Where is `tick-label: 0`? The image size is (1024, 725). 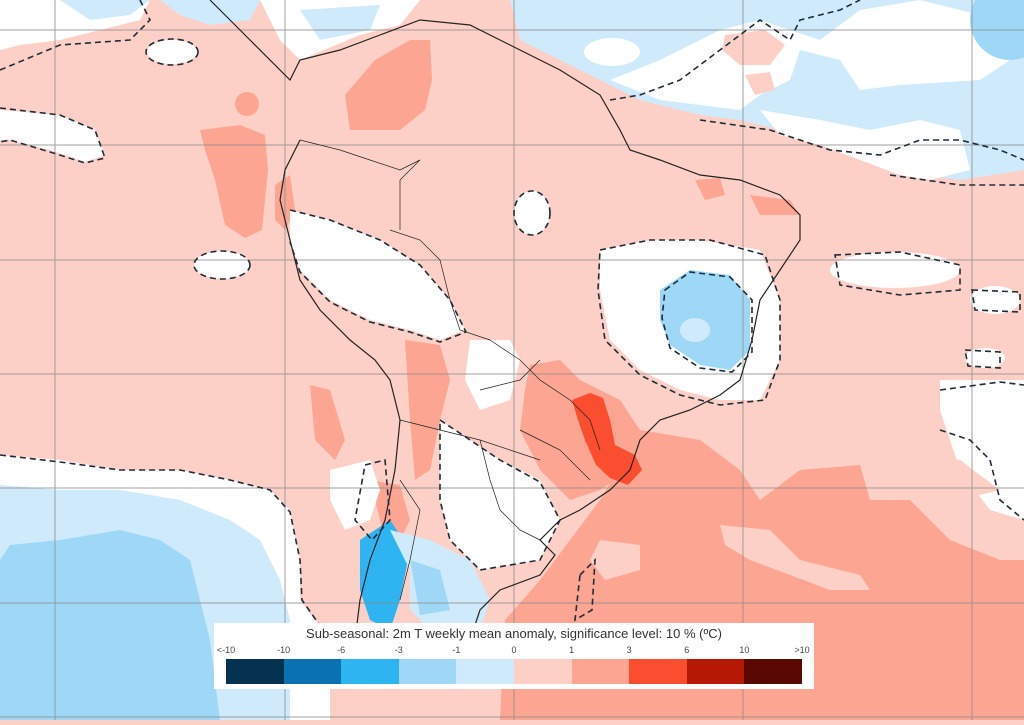
tick-label: 0 is located at coordinates (514, 650).